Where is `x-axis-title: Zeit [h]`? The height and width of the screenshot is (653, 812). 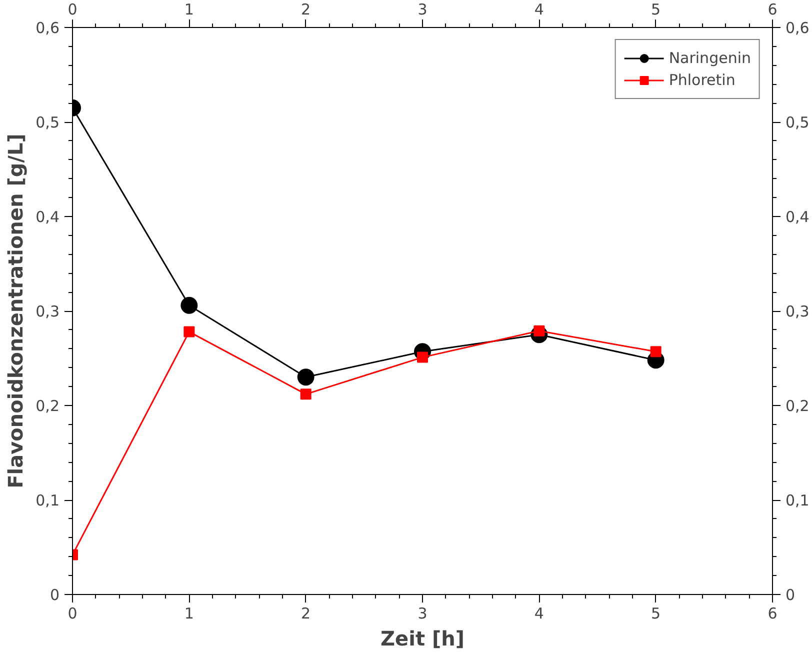
x-axis-title: Zeit [h] is located at coordinates (422, 638).